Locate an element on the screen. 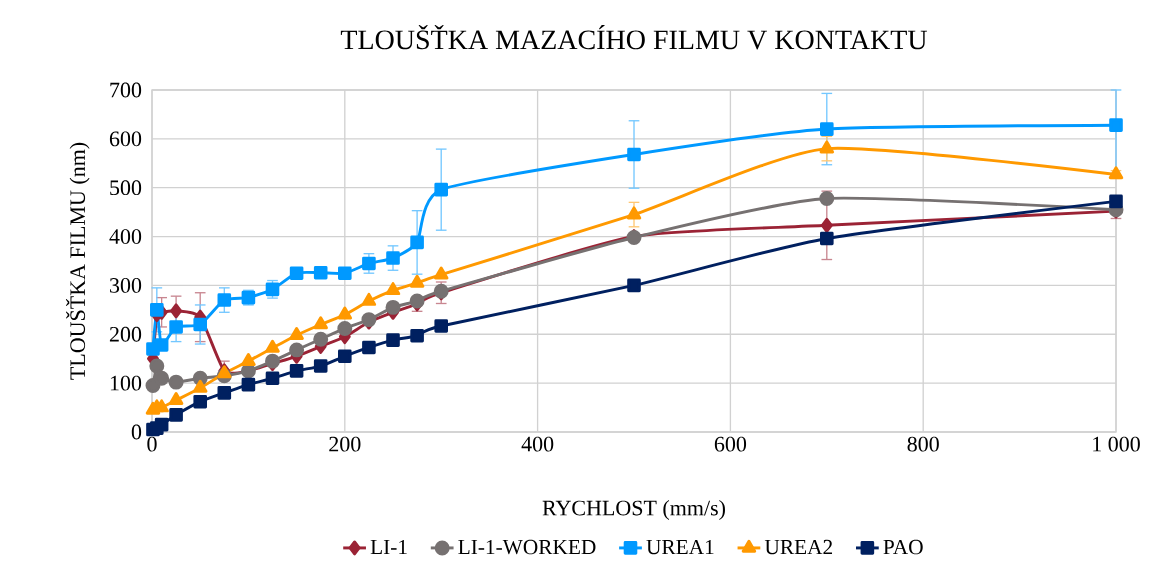 This screenshot has height=573, width=1168. legend-label: LI-1 is located at coordinates (388, 546).